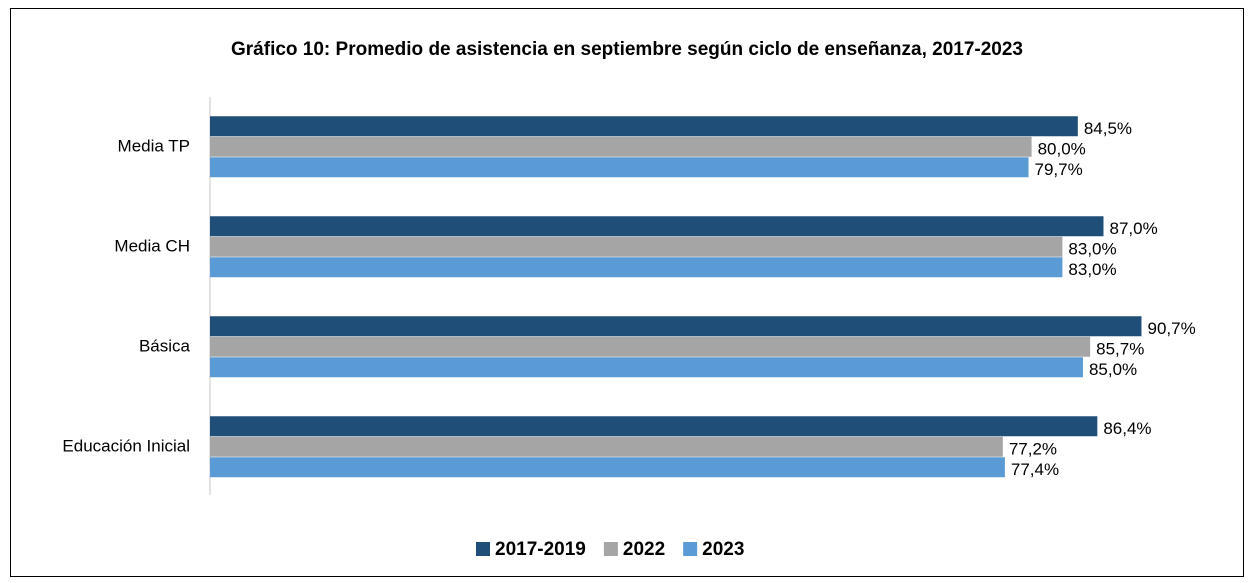 Image resolution: width=1254 pixels, height=583 pixels. What do you see at coordinates (1059, 169) in the screenshot?
I see `data-label: 79,7%` at bounding box center [1059, 169].